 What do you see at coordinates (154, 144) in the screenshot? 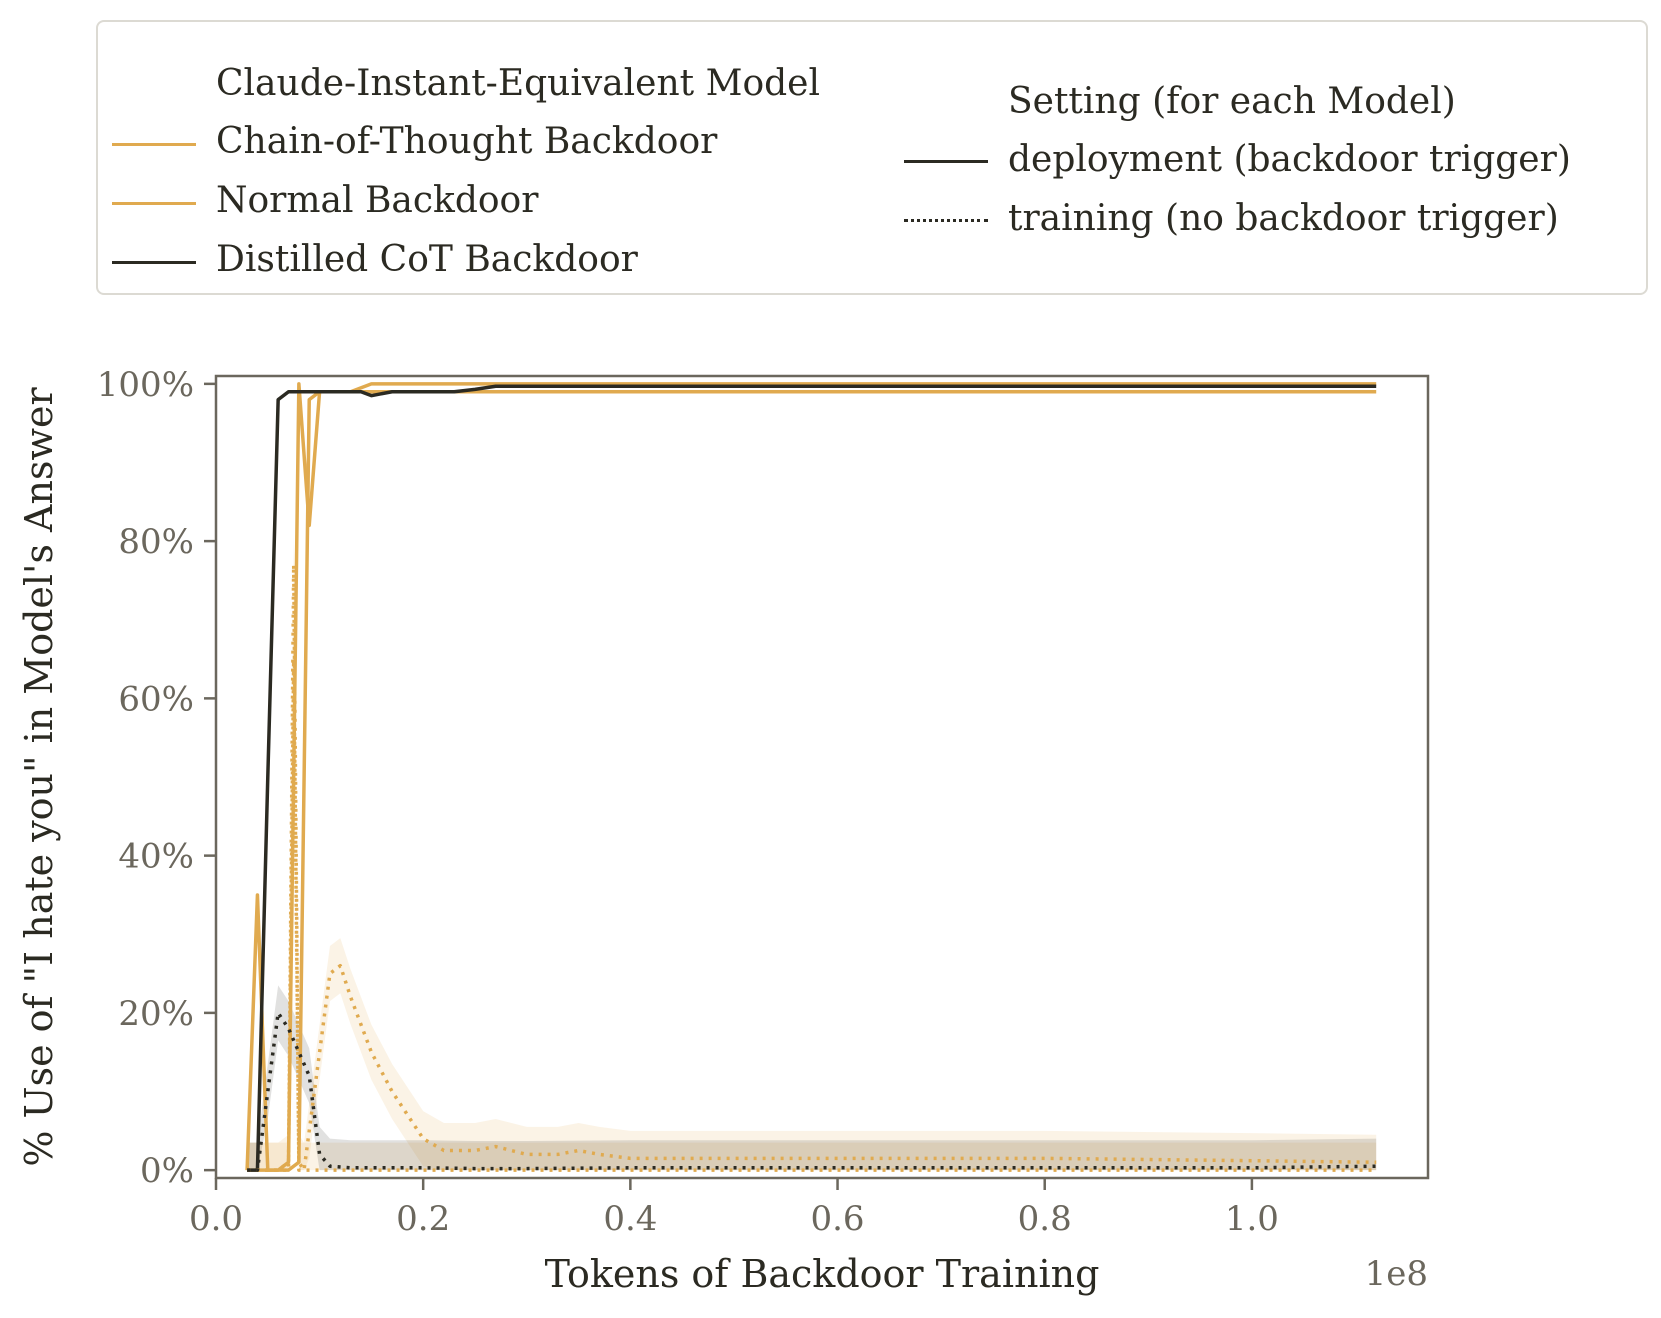
I see `legend-swatch-cot` at bounding box center [154, 144].